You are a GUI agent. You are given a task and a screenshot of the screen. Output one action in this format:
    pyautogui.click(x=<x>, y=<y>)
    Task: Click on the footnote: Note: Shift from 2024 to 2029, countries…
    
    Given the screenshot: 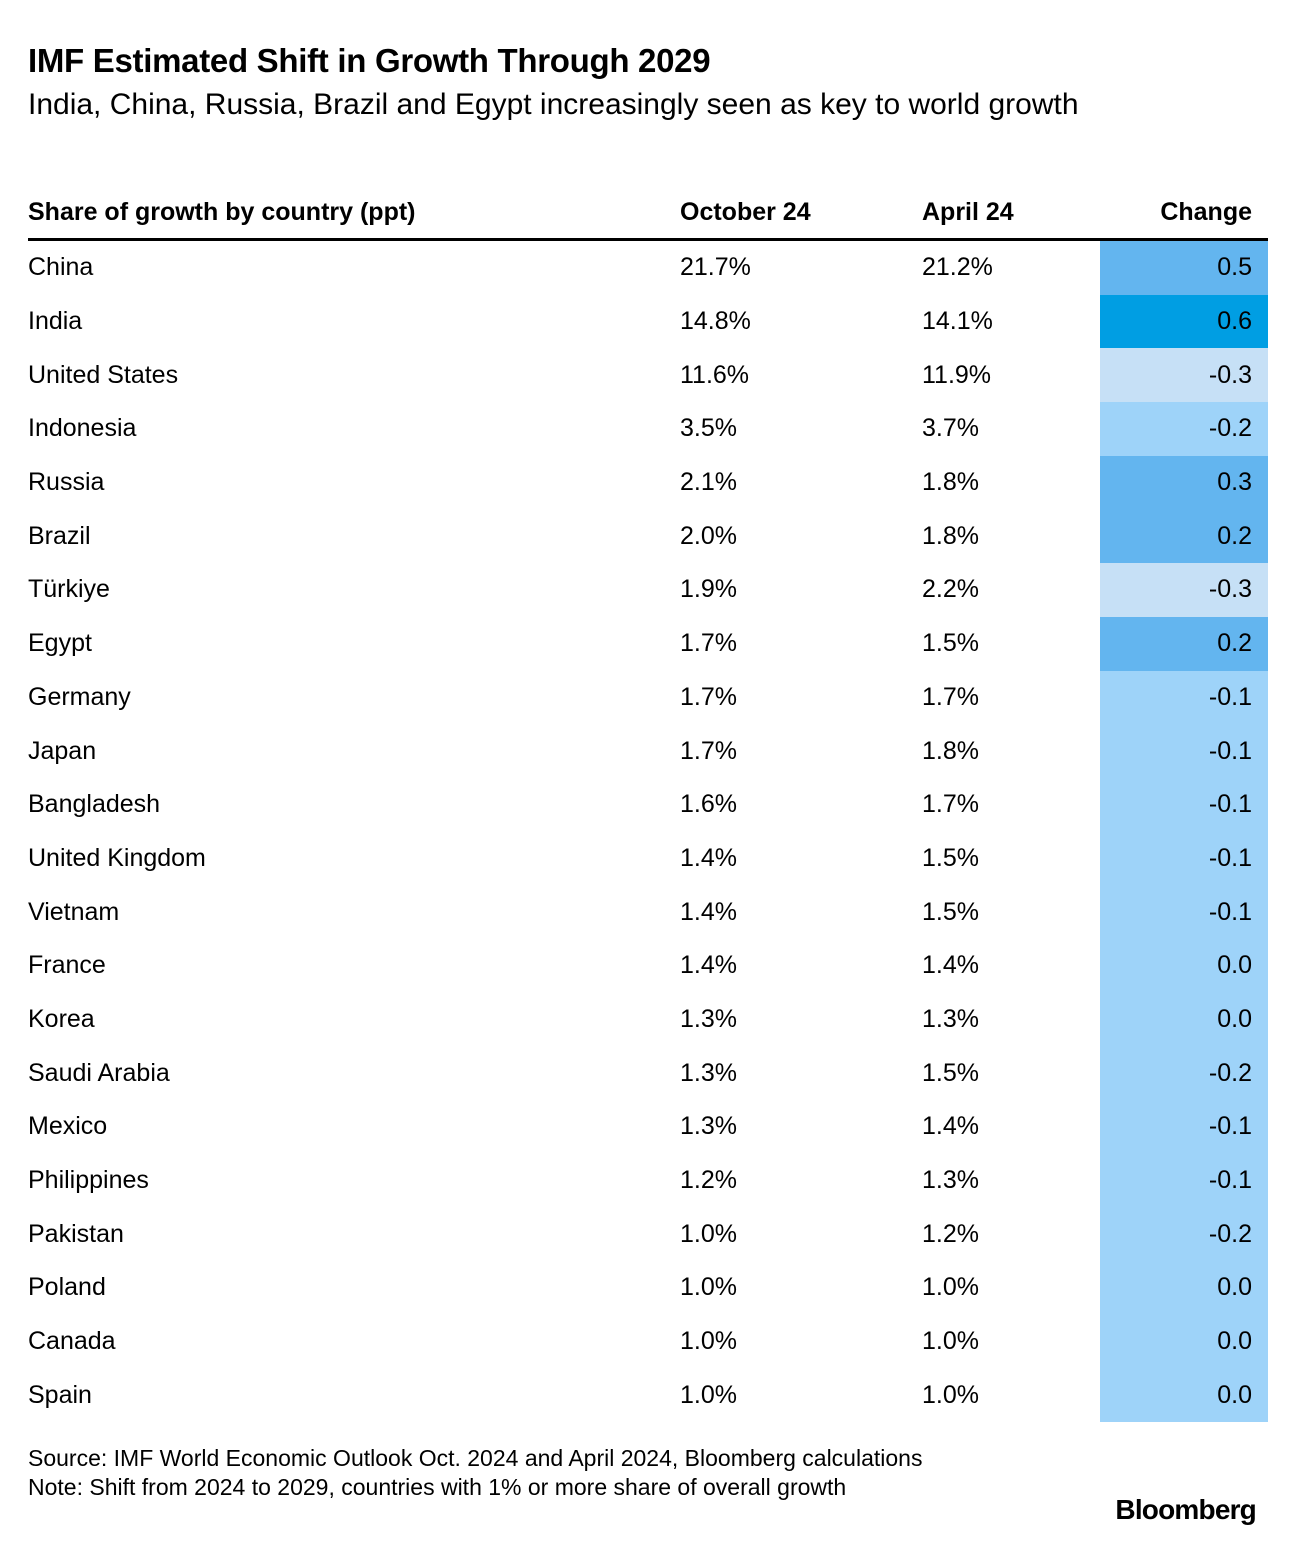 What is the action you would take?
    pyautogui.click(x=437, y=1487)
    